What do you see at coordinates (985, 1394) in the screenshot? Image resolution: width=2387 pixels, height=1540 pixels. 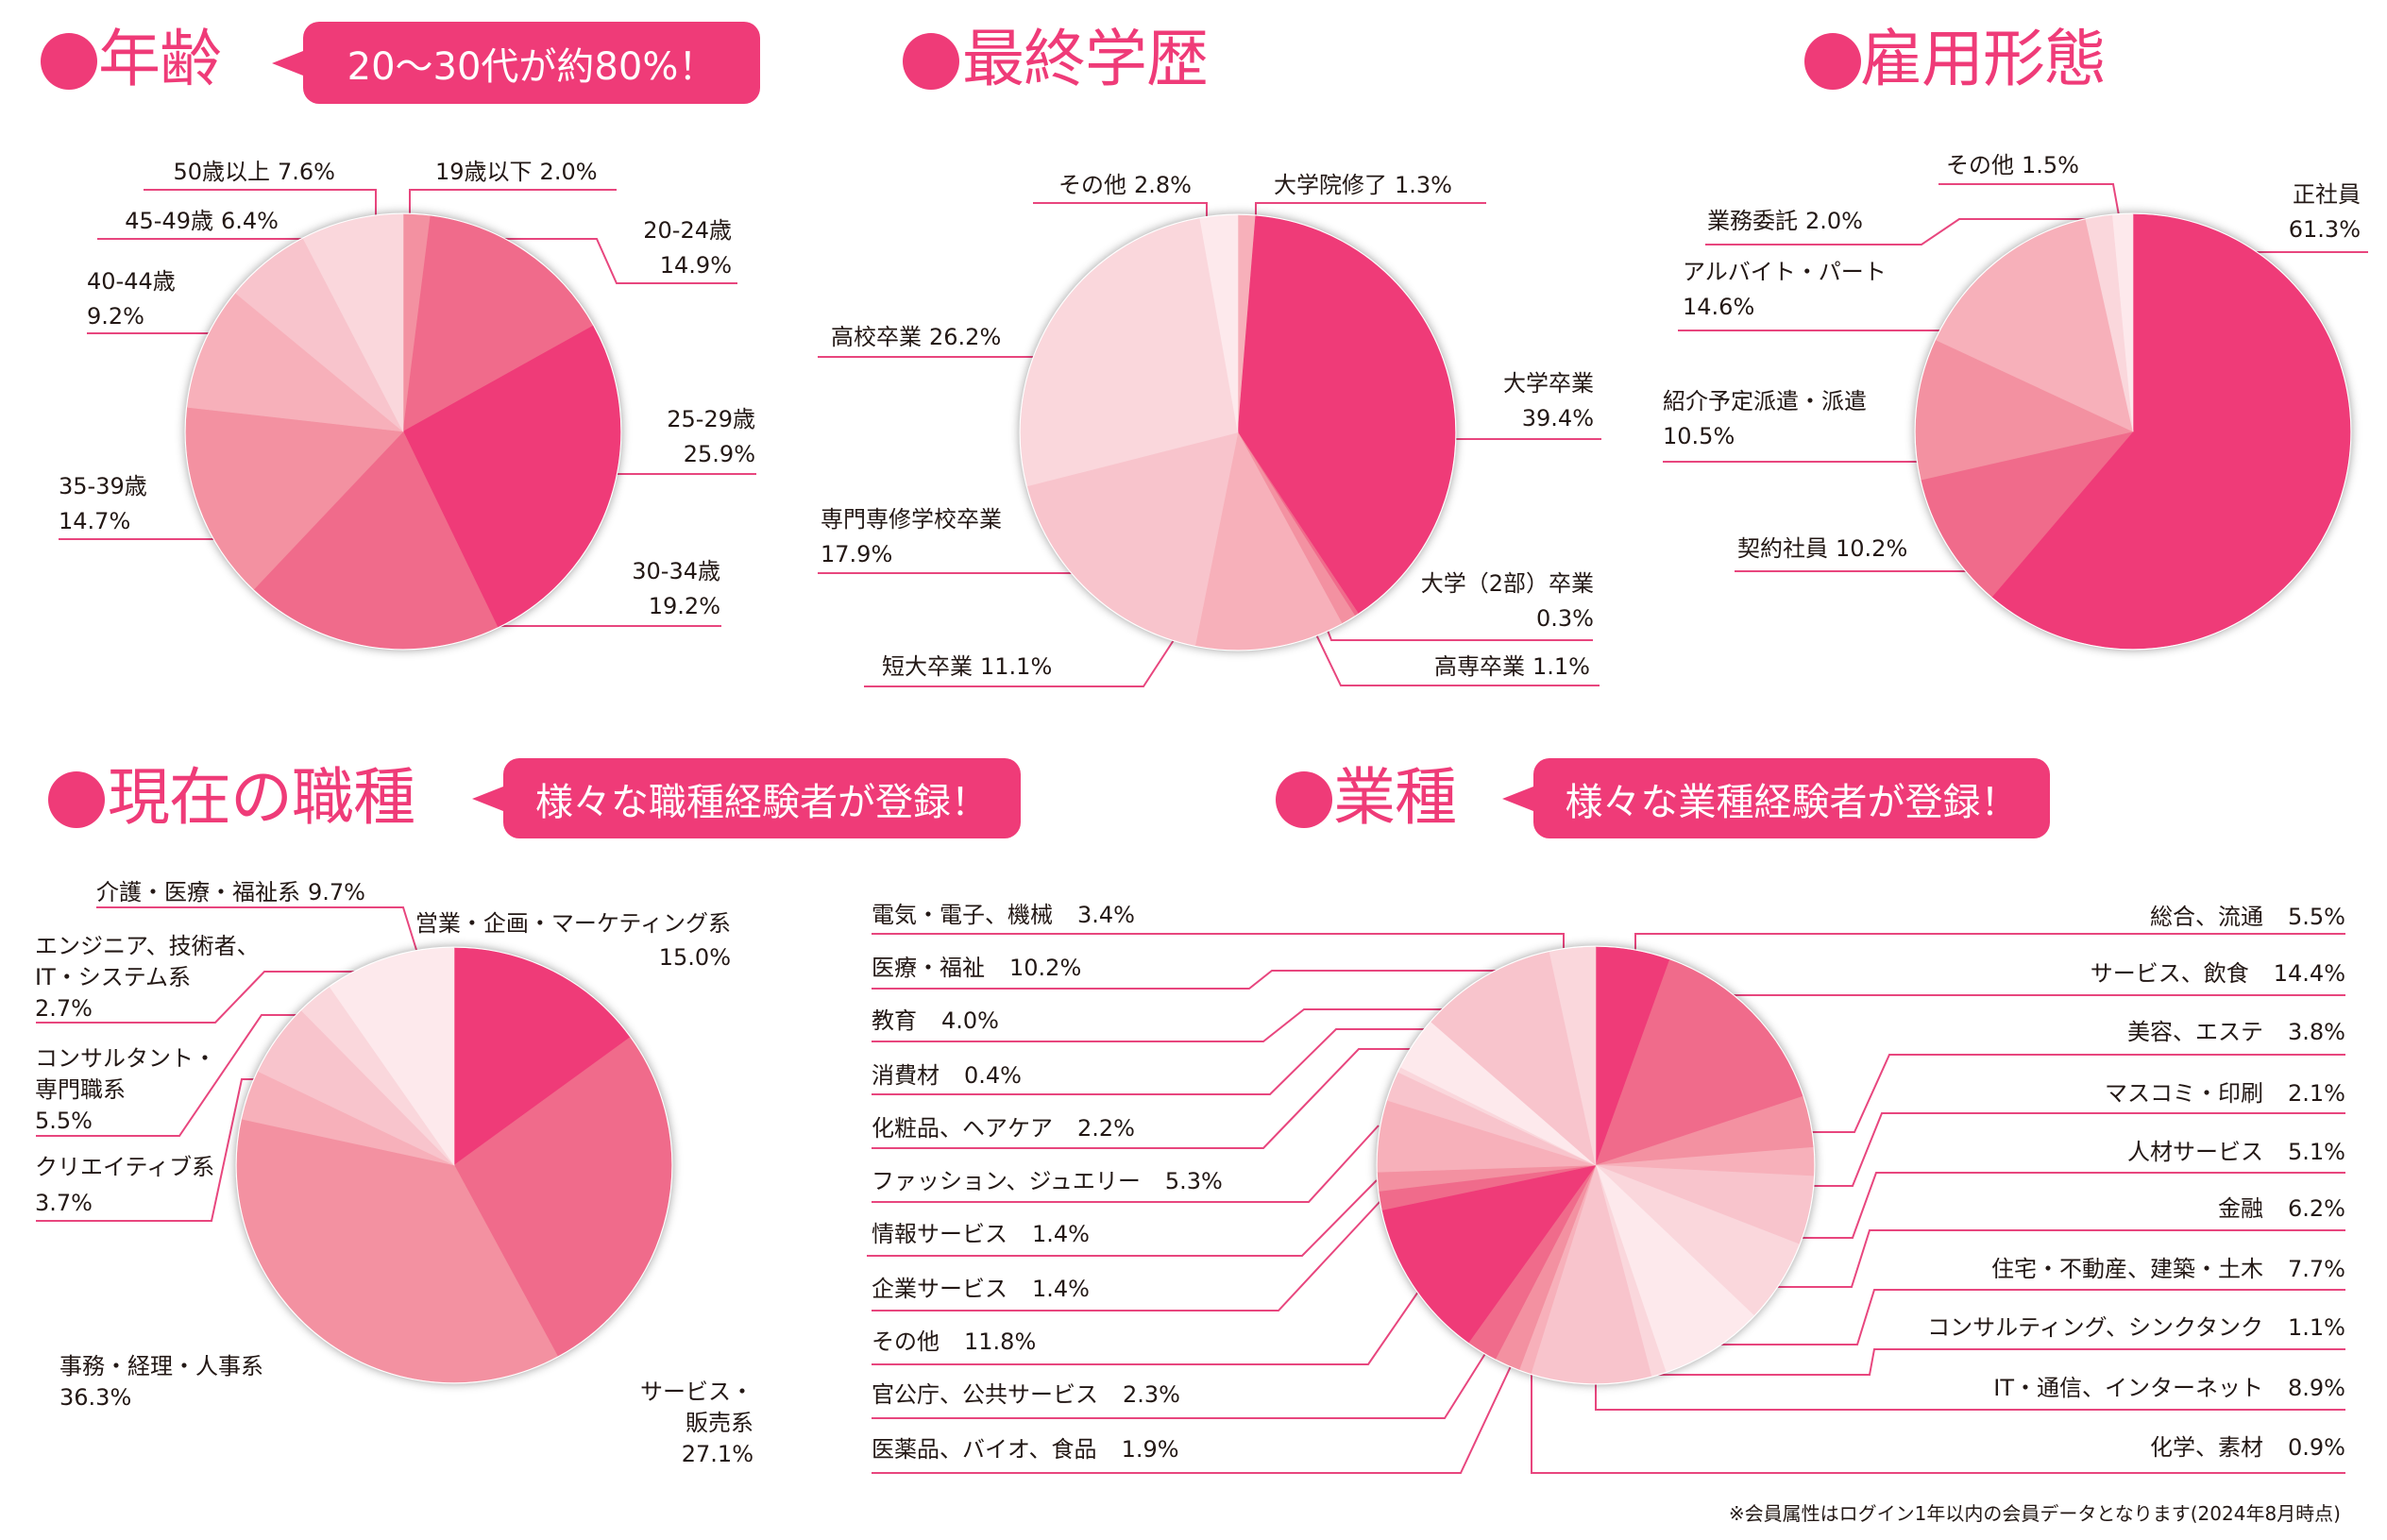 I see `slice-label-name: 官公庁、公共サービス` at bounding box center [985, 1394].